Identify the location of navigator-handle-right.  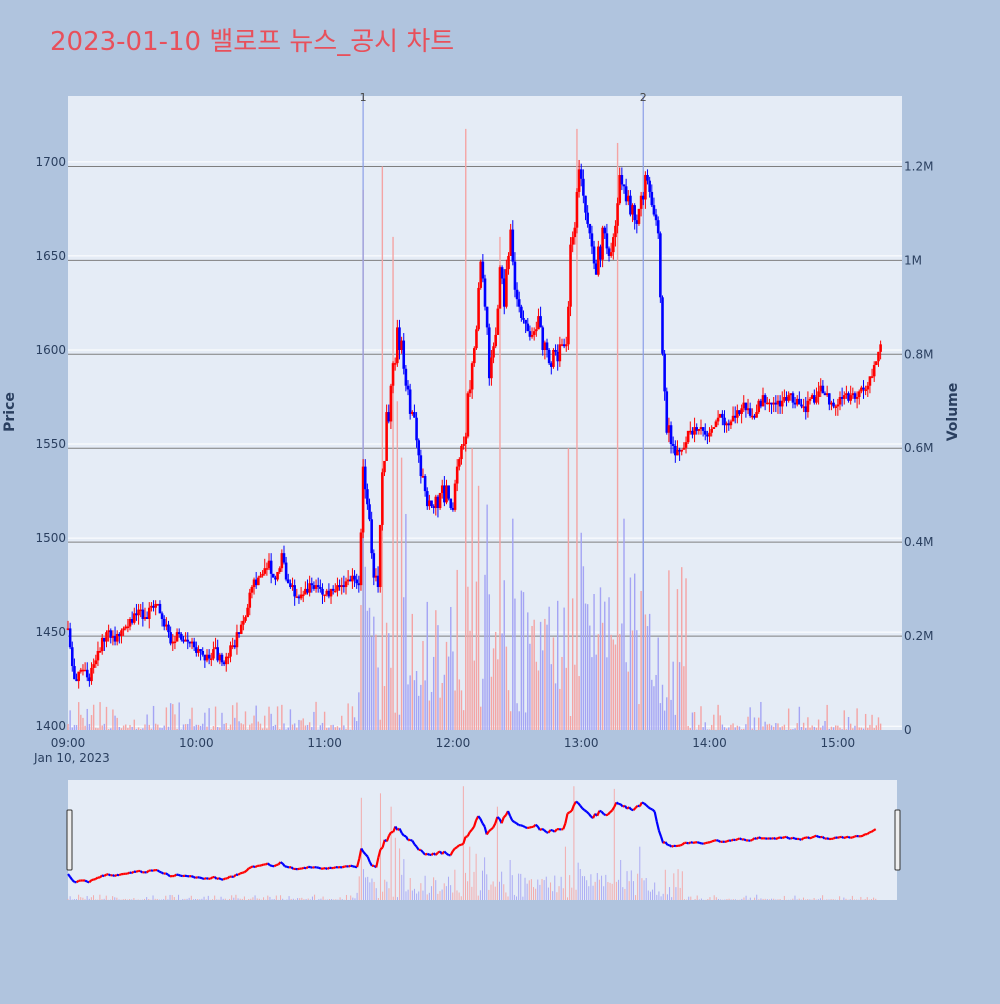
(897, 840).